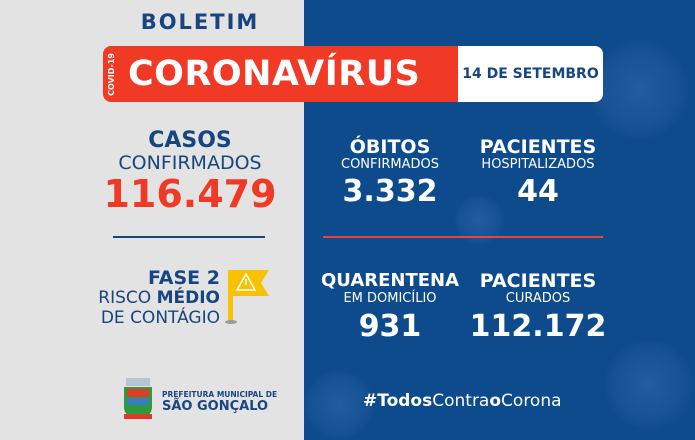 The width and height of the screenshot is (695, 440). What do you see at coordinates (111, 74) in the screenshot?
I see `covid-tag: COVID-19` at bounding box center [111, 74].